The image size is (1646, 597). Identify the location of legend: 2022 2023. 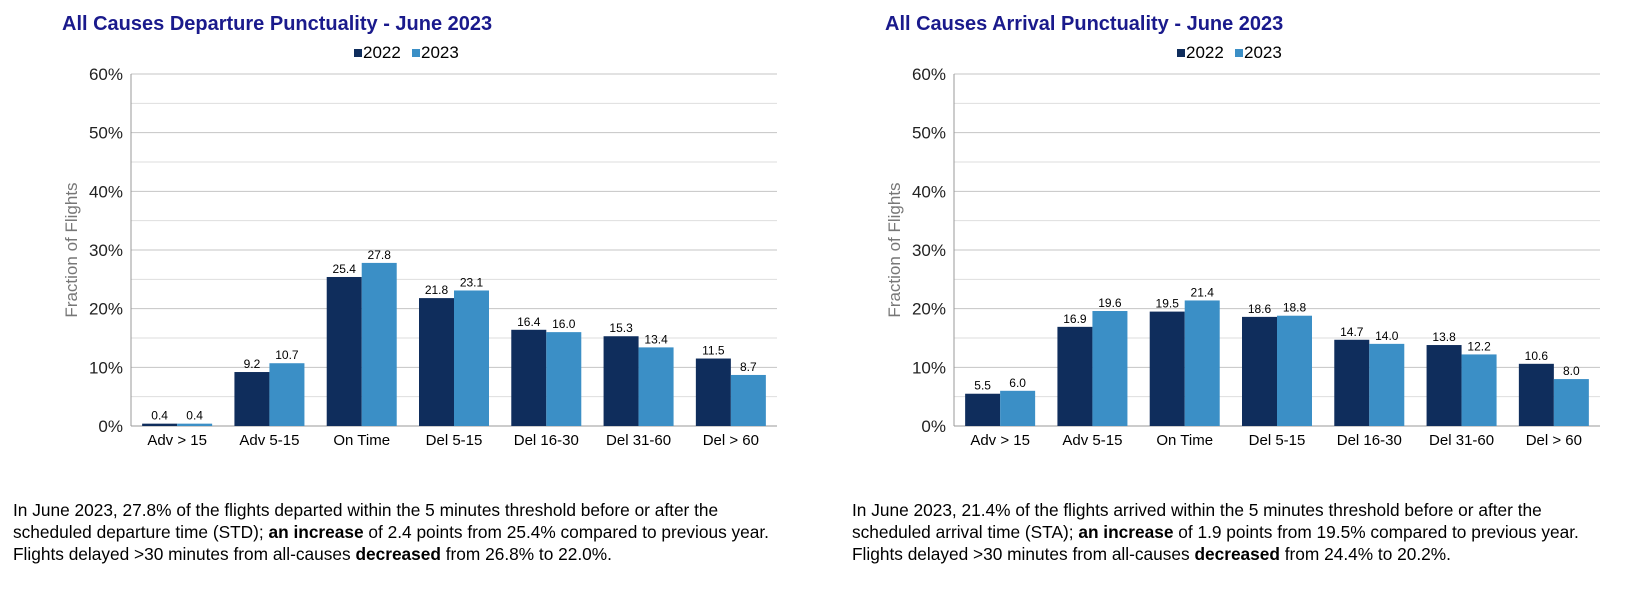
(1229, 52).